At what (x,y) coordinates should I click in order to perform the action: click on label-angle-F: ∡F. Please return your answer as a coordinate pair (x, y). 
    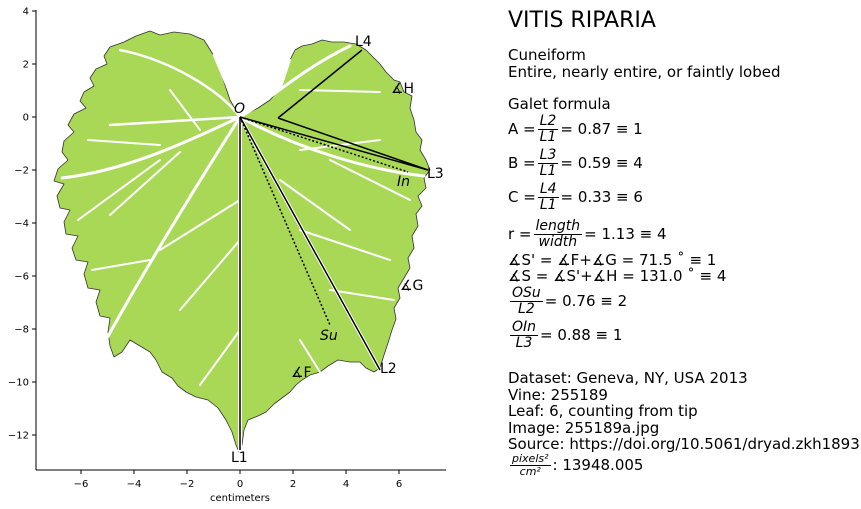
    Looking at the image, I should click on (301, 373).